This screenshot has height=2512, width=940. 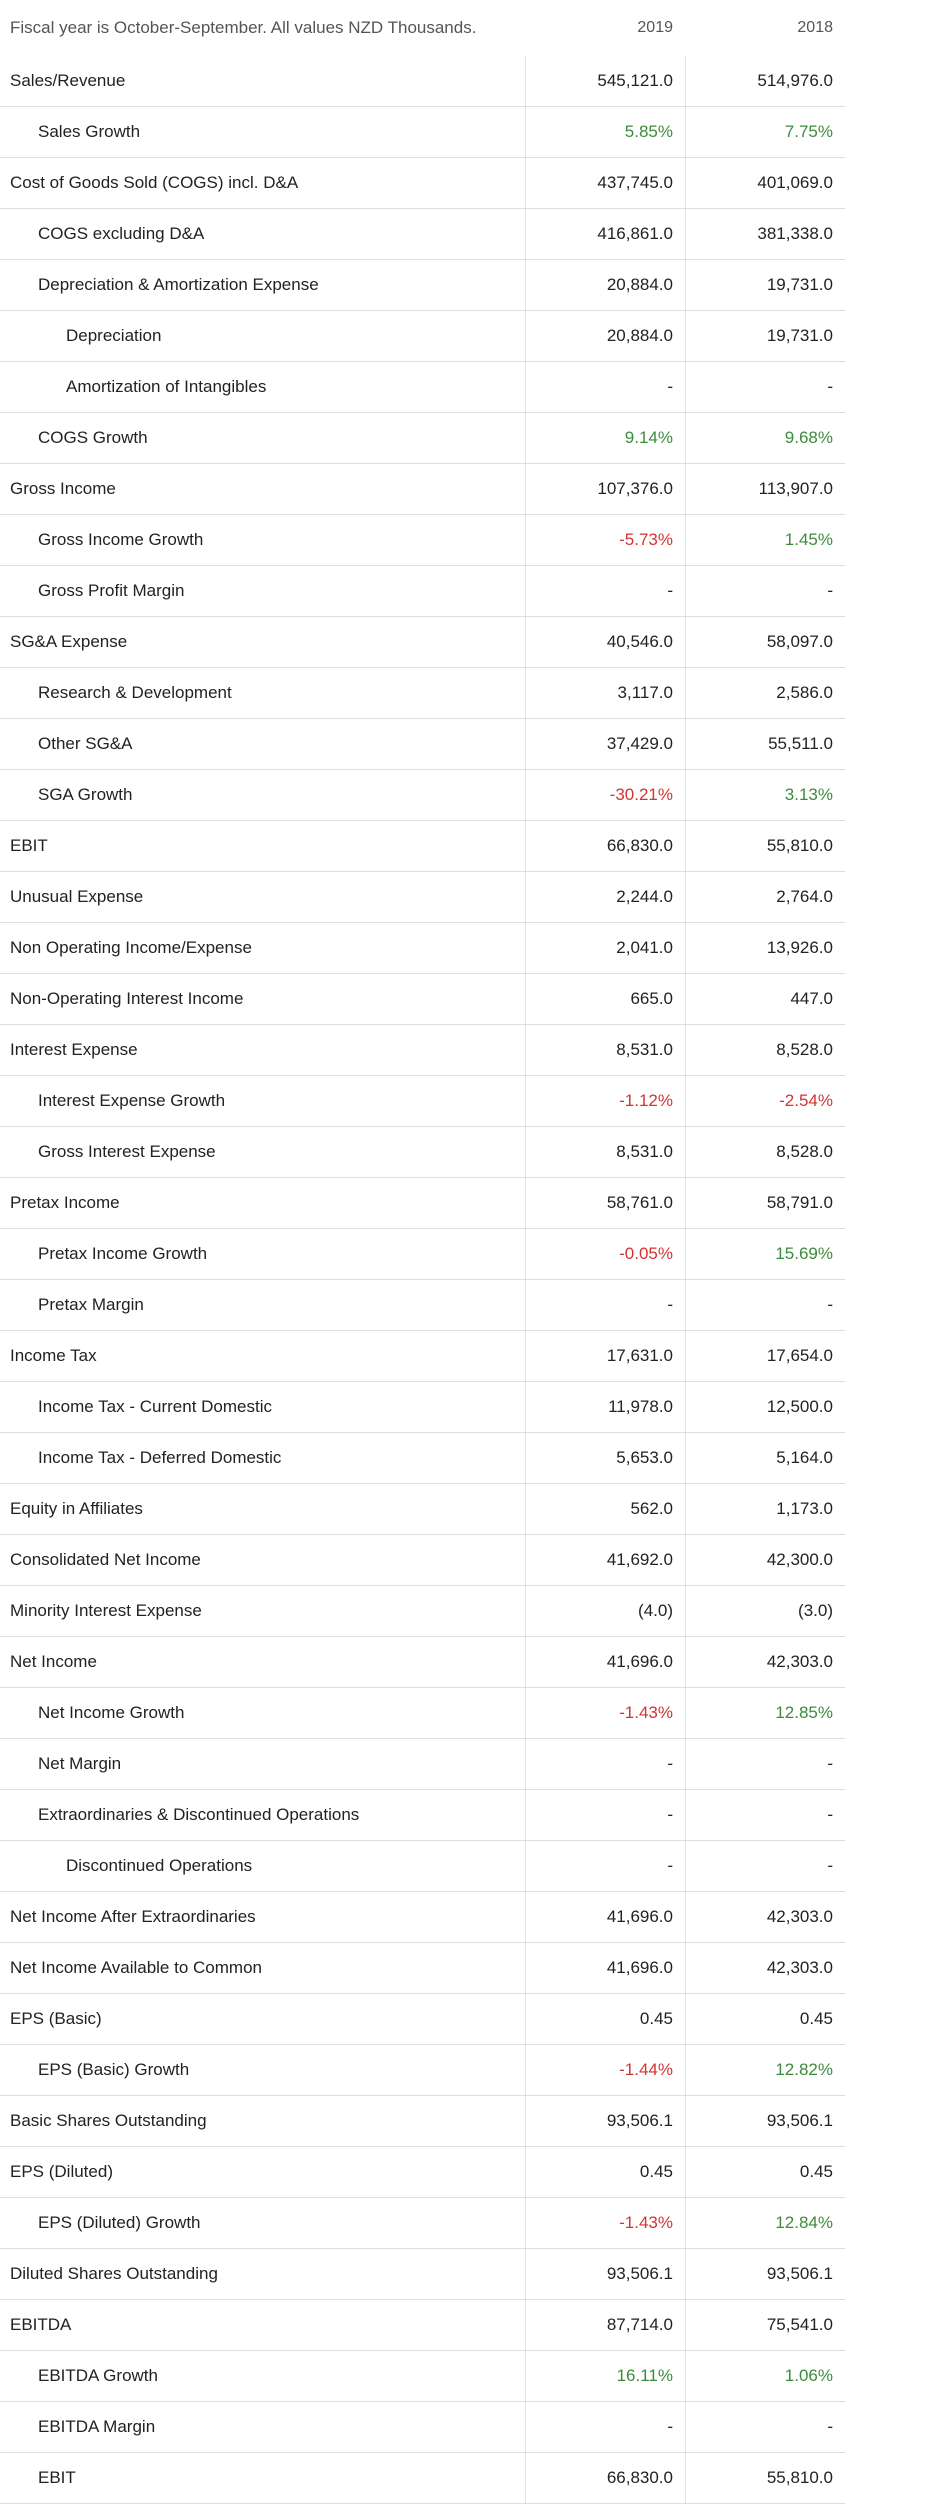 What do you see at coordinates (765, 2274) in the screenshot?
I see `cell-value: 93,506.1` at bounding box center [765, 2274].